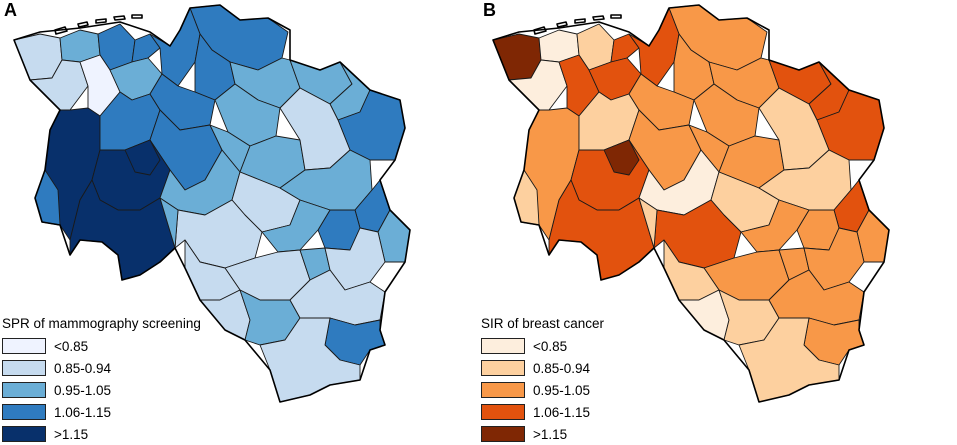 The width and height of the screenshot is (957, 445). I want to click on panel-a-label: A, so click(10, 10).